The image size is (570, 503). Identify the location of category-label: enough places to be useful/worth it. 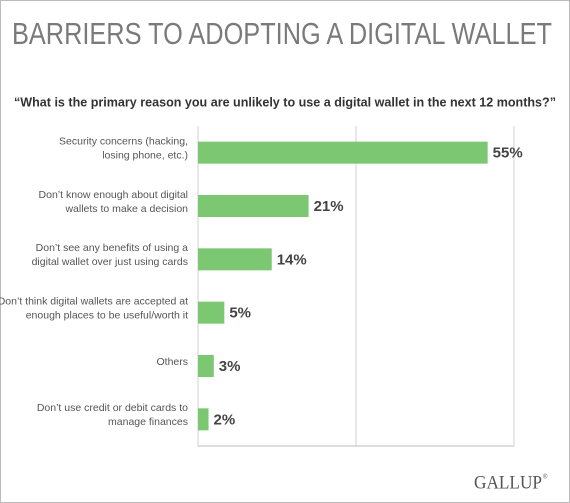
(107, 315).